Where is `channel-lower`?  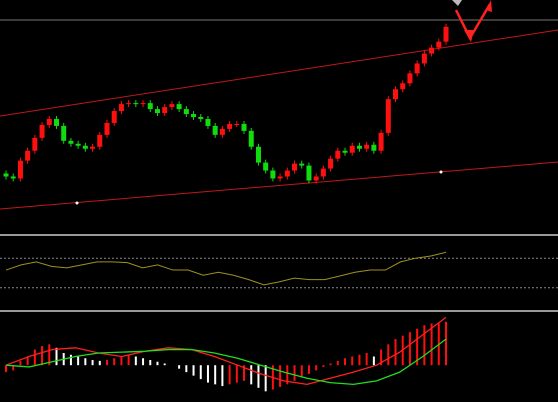
channel-lower is located at coordinates (279, 185).